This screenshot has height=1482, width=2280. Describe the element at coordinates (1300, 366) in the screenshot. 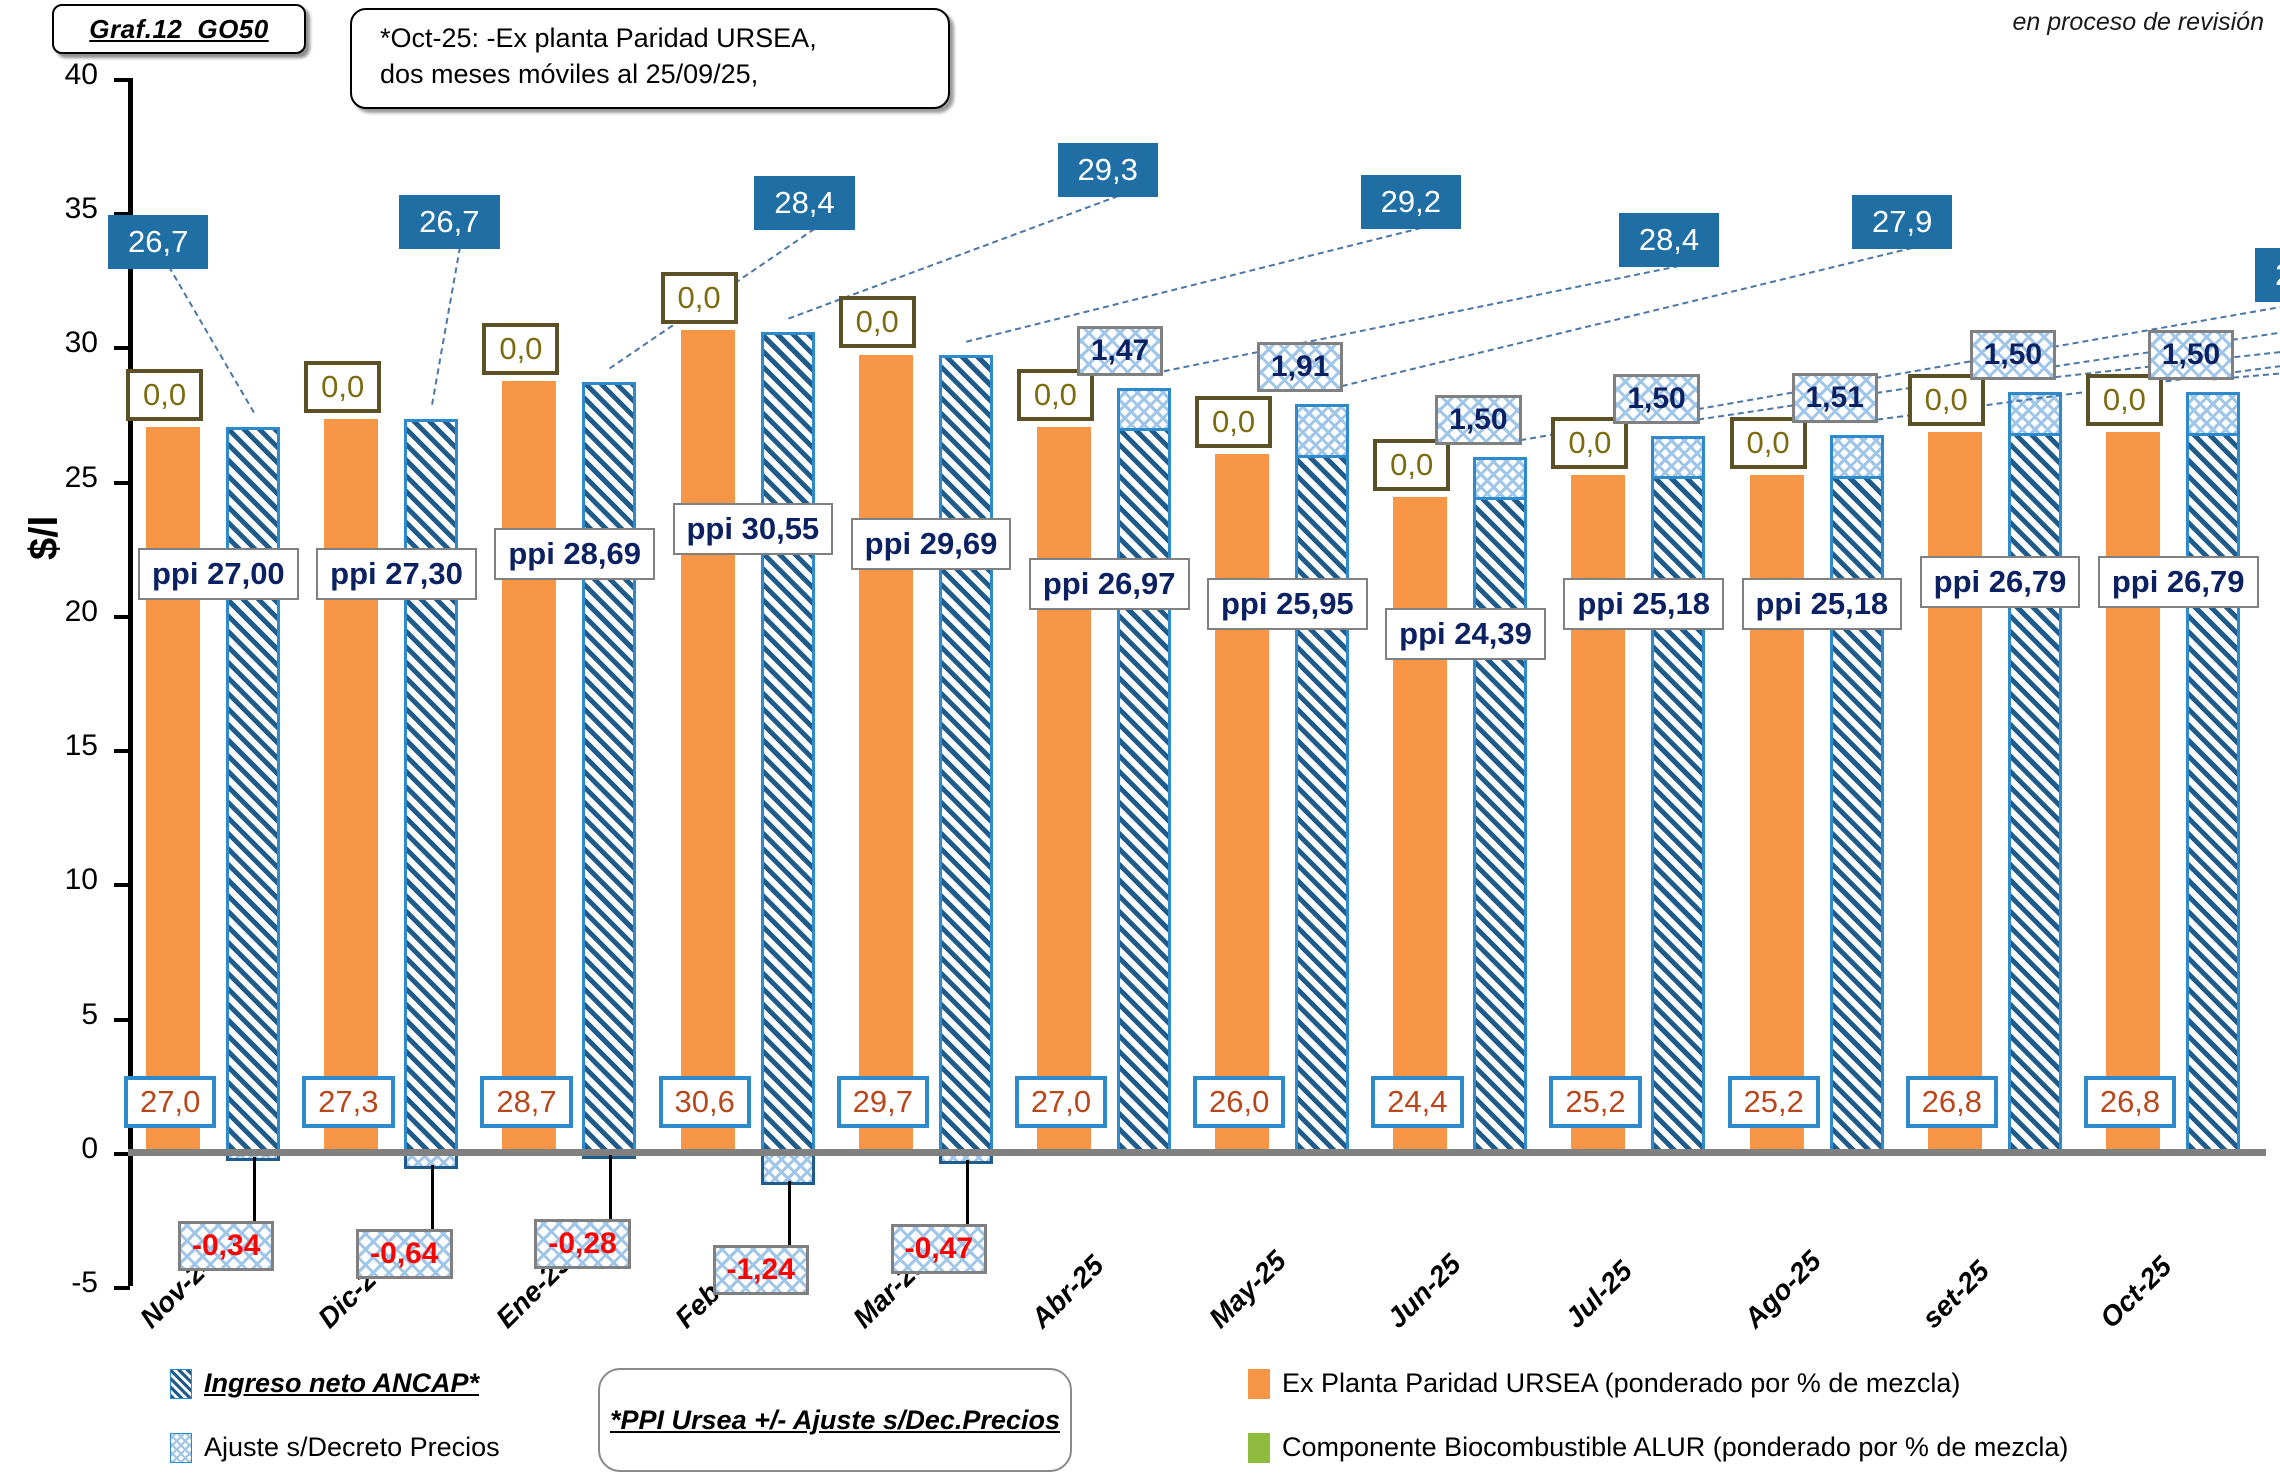

I see `label-ajuste-positive: 1,91` at that location.